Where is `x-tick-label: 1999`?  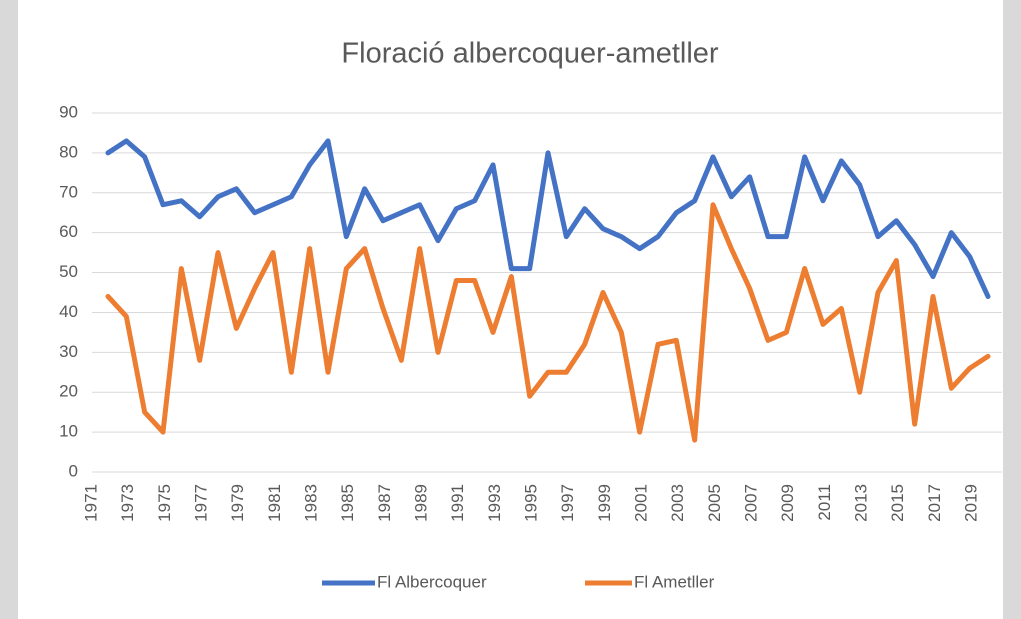 x-tick-label: 1999 is located at coordinates (604, 503).